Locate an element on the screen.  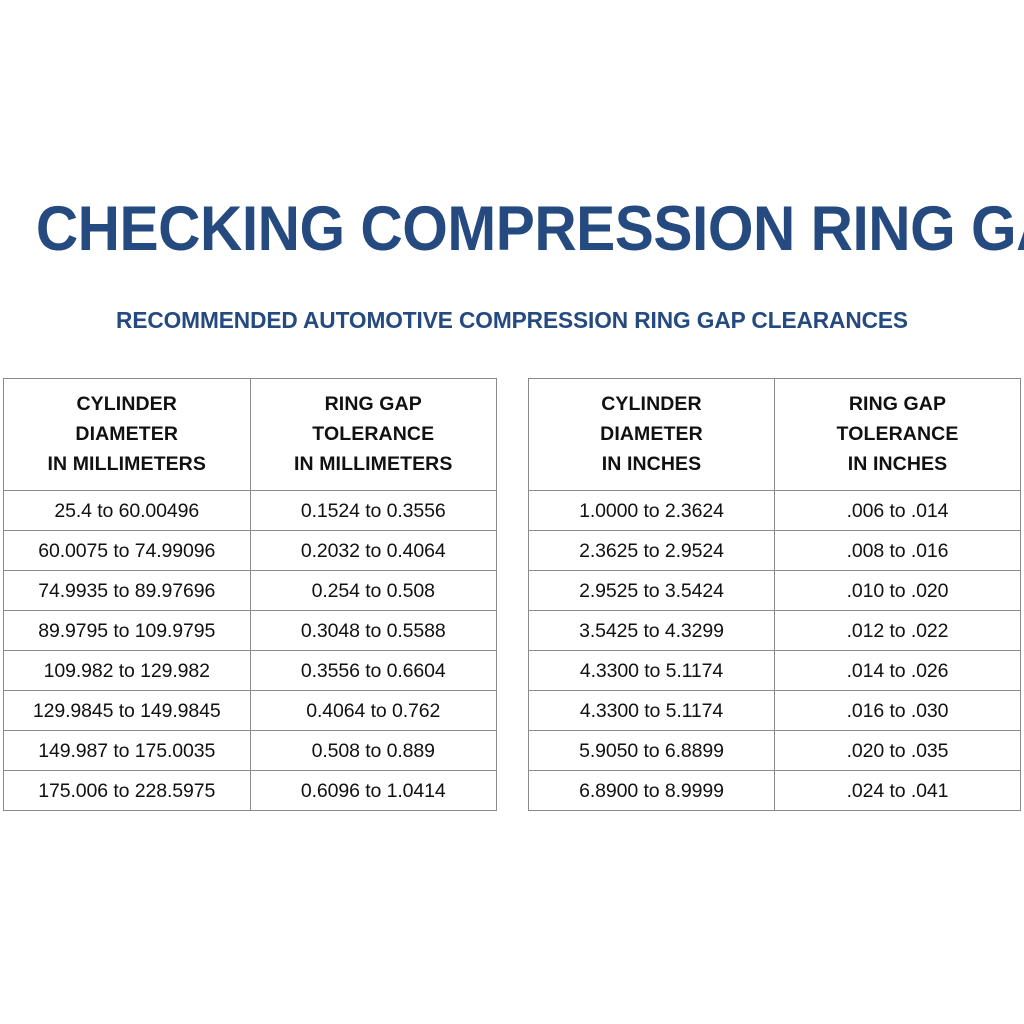
cell-tolerance: 0.508 to 0.889 is located at coordinates (373, 750).